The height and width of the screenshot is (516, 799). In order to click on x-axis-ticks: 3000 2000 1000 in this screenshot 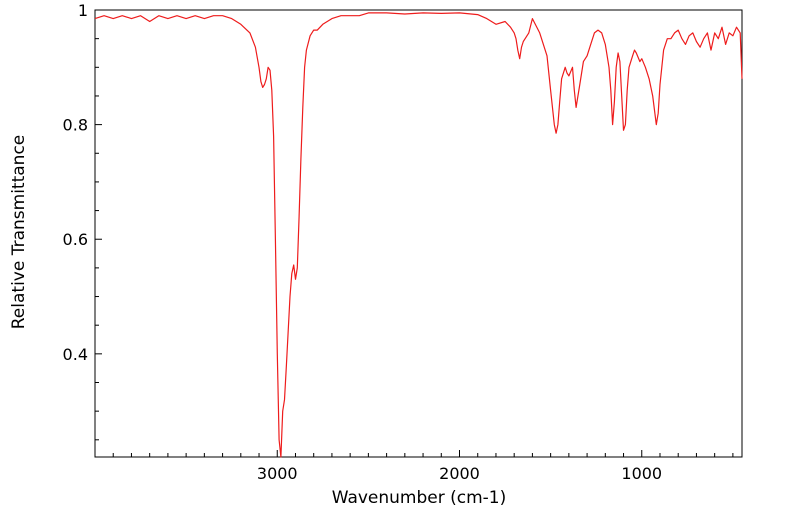, I will do `click(414, 466)`.